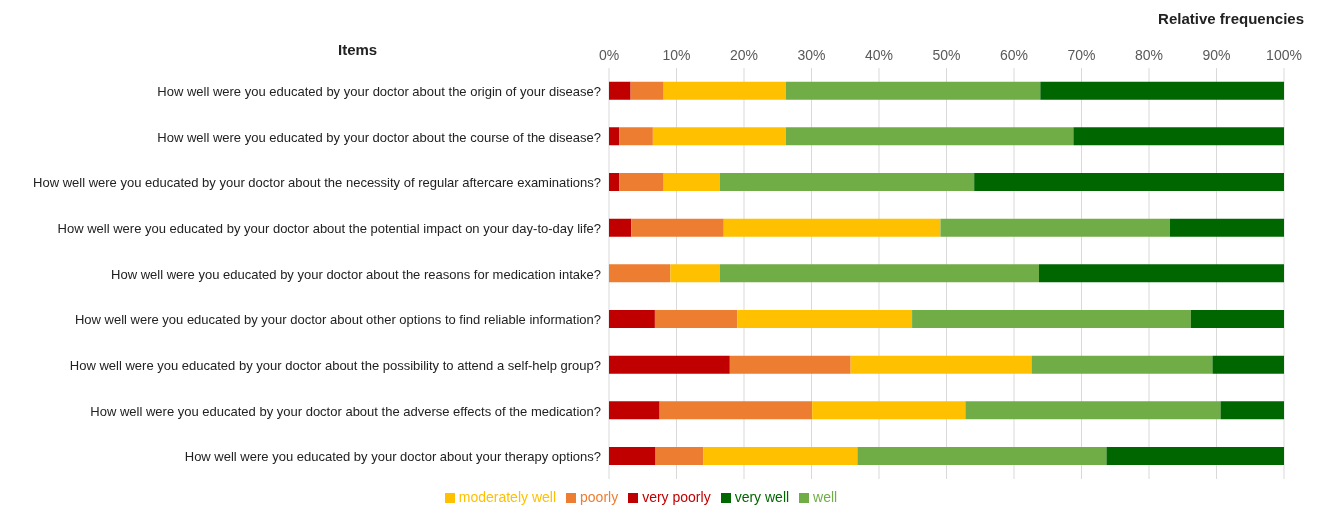 Image resolution: width=1317 pixels, height=513 pixels. I want to click on y-tick-label: How well were you educated by your doctor about the course of the disease?, so click(379, 136).